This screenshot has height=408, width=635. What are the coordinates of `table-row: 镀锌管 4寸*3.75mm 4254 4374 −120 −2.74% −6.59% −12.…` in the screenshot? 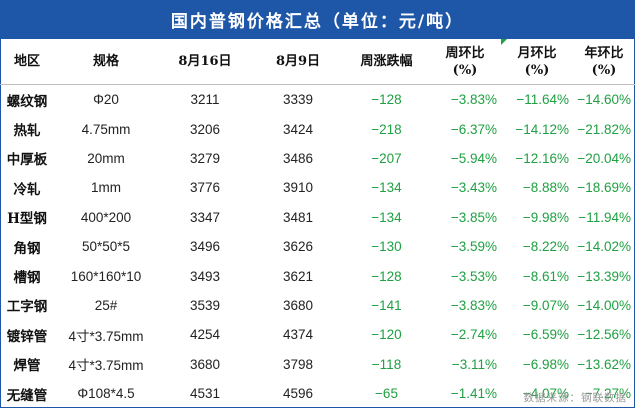 It's located at (317, 334).